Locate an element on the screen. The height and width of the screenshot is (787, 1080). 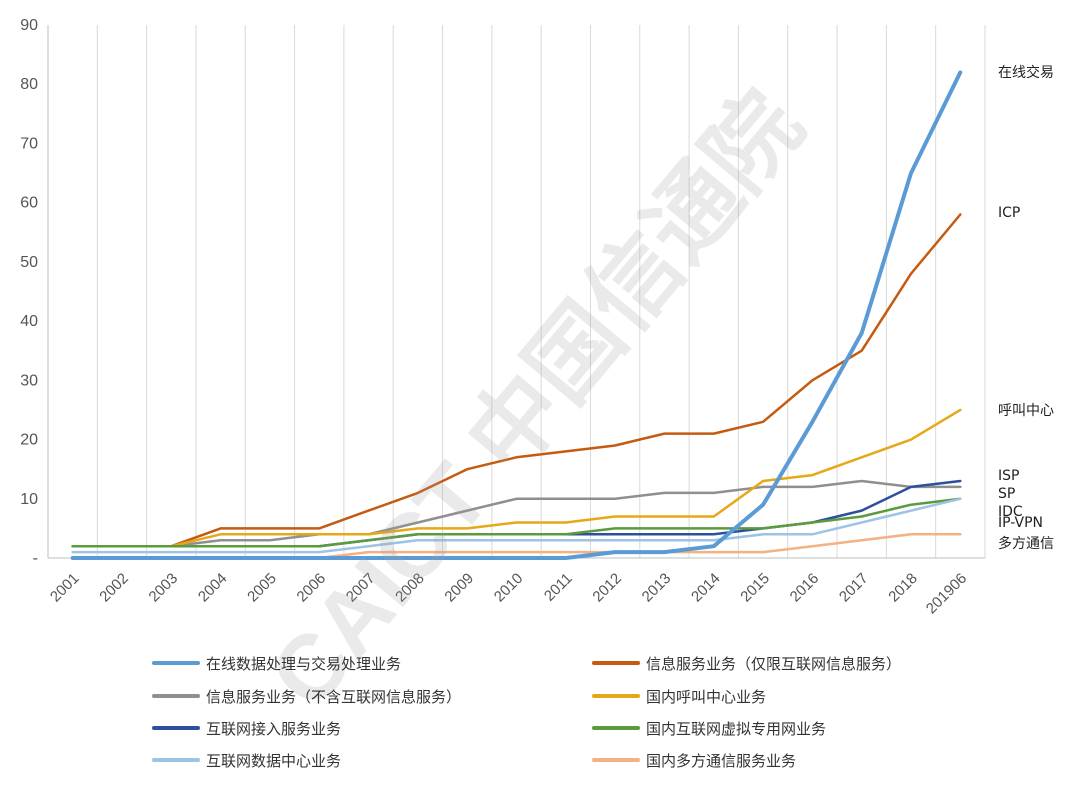
y-tick-label: 70 is located at coordinates (29, 143).